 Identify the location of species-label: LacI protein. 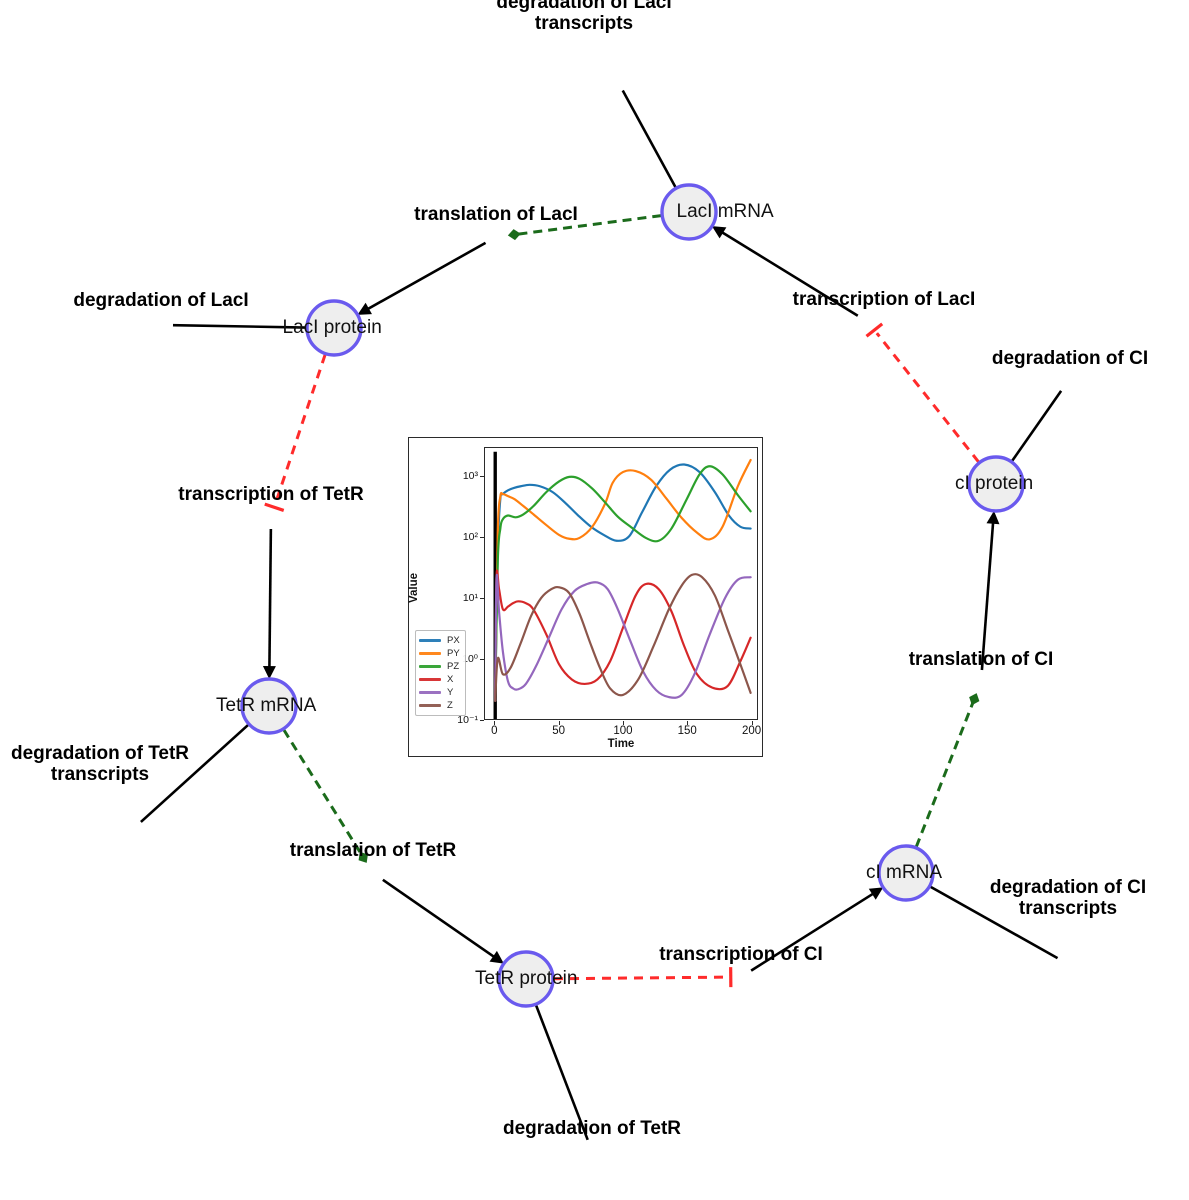
(332, 327).